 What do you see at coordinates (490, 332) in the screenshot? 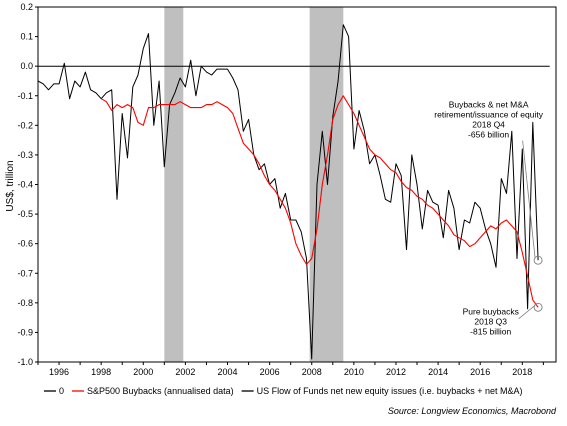
I see `annotation-line-1-2: -815 billion` at bounding box center [490, 332].